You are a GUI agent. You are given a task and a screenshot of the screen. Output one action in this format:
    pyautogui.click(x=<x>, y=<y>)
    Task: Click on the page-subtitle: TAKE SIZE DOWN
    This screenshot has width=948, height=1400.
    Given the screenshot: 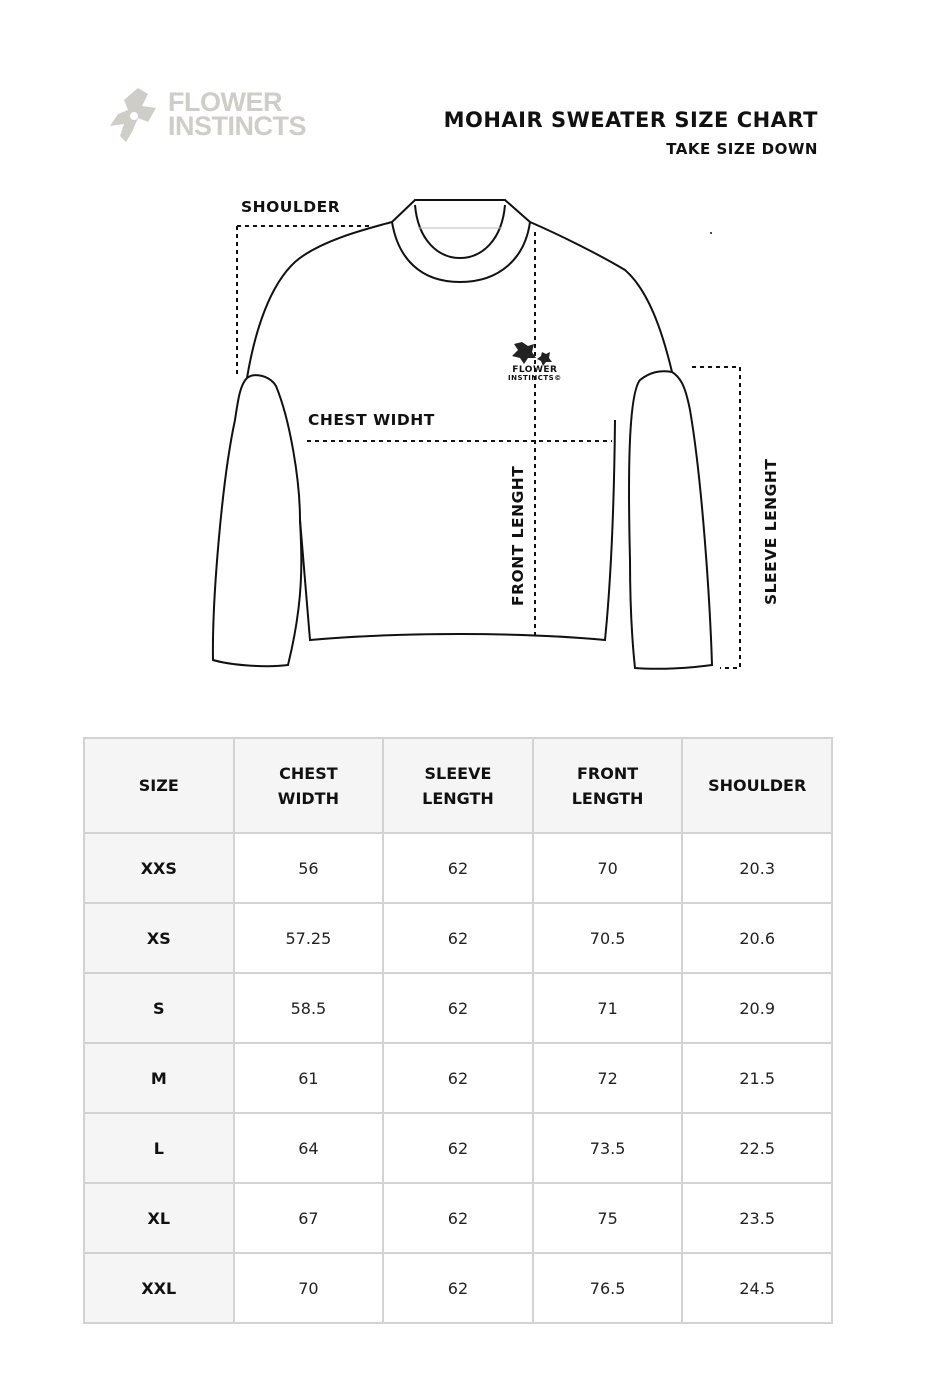 What is the action you would take?
    pyautogui.click(x=742, y=149)
    